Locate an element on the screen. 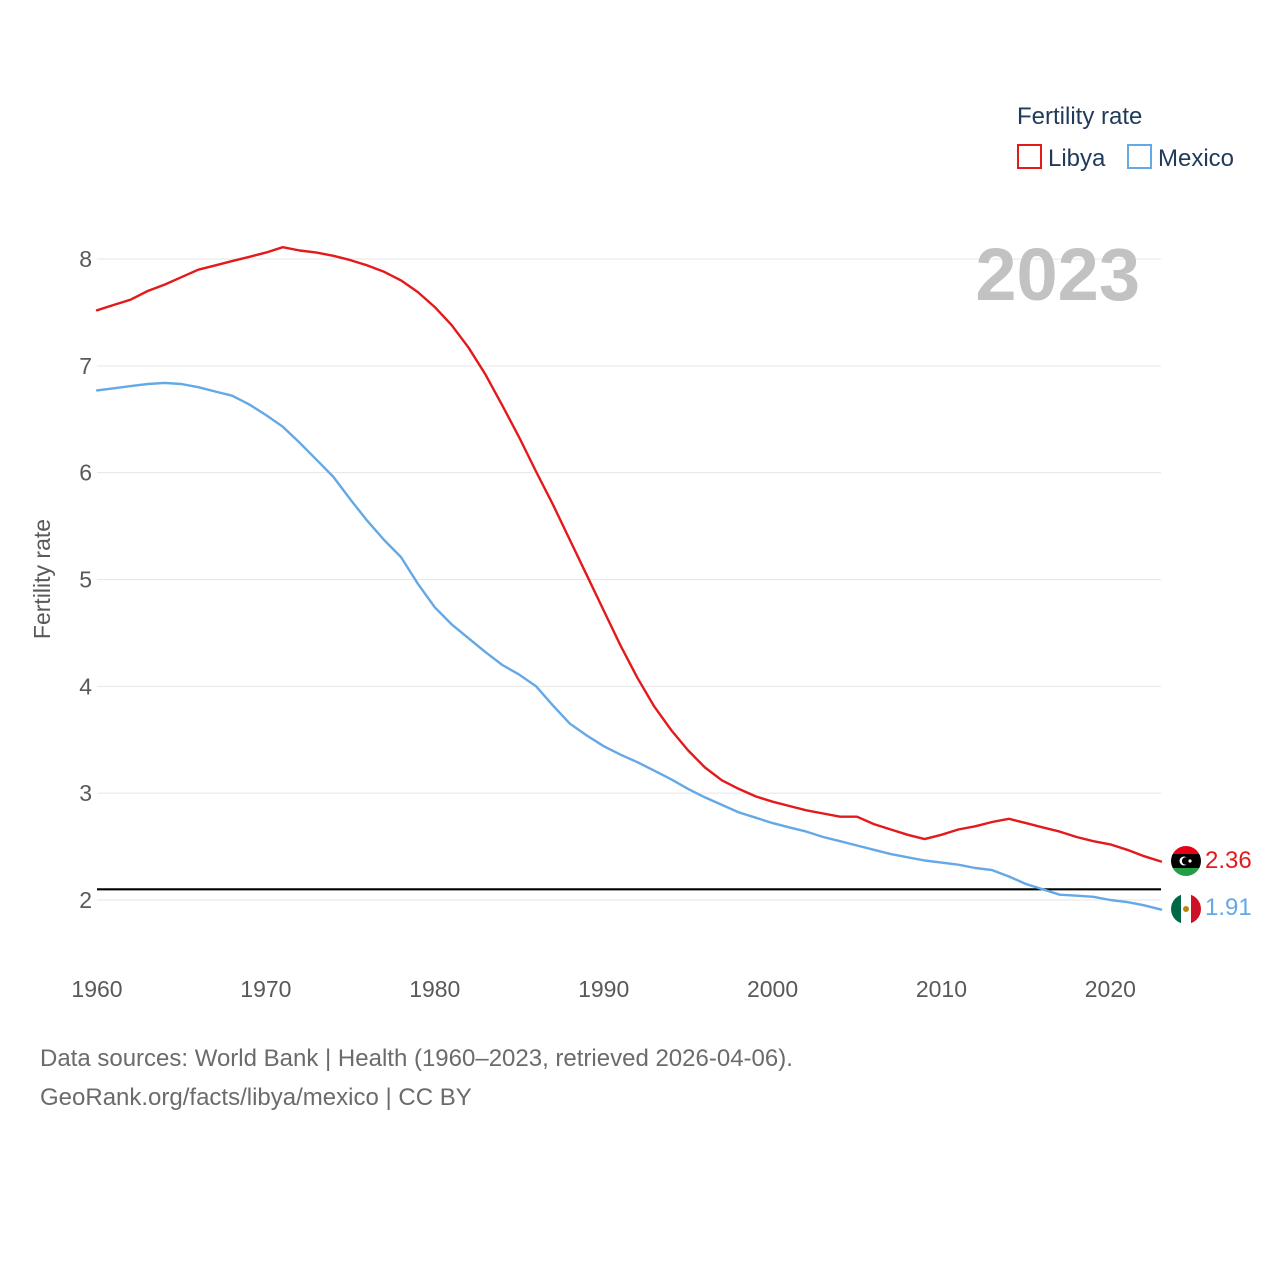 This screenshot has width=1280, height=1280. x-tick-labels: 1960 1970 1980 1990 2000 2010 2020 is located at coordinates (603, 989).